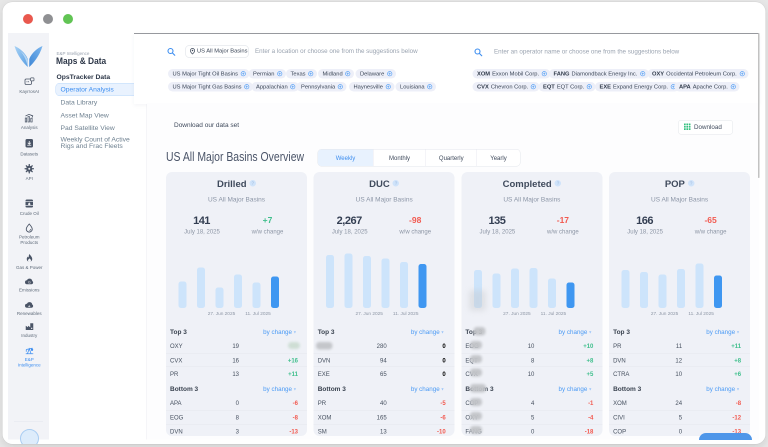 The width and height of the screenshot is (768, 447). I want to click on svg-text: G, so click(29, 283).